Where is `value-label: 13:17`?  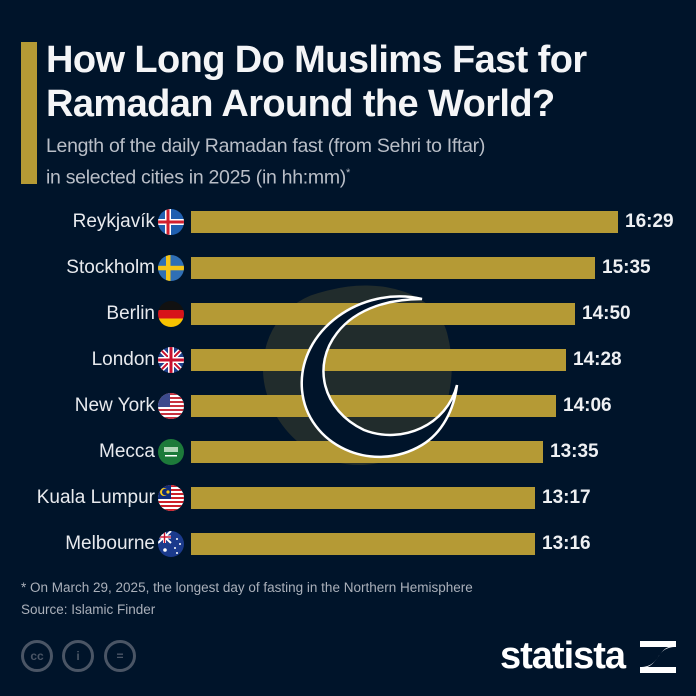
value-label: 13:17 is located at coordinates (566, 497).